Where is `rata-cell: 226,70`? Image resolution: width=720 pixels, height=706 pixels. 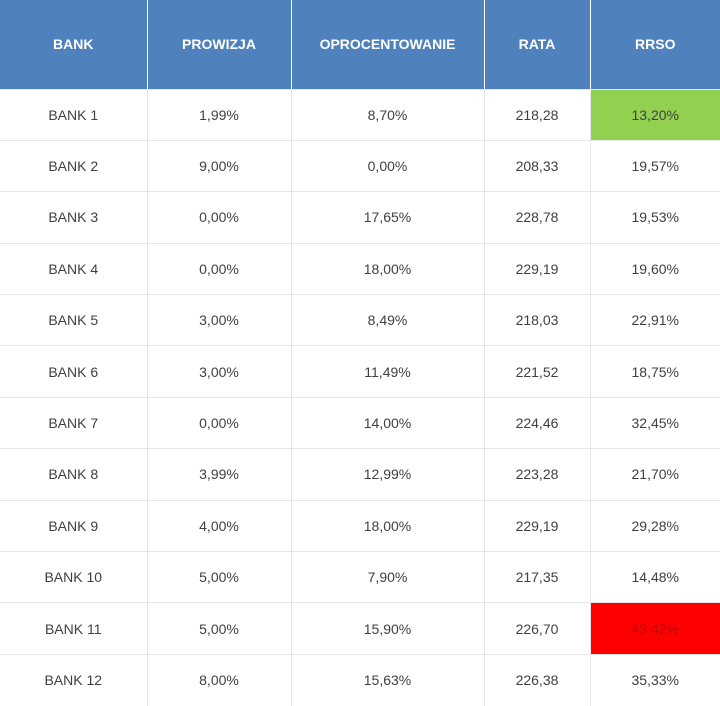
rata-cell: 226,70 is located at coordinates (537, 628).